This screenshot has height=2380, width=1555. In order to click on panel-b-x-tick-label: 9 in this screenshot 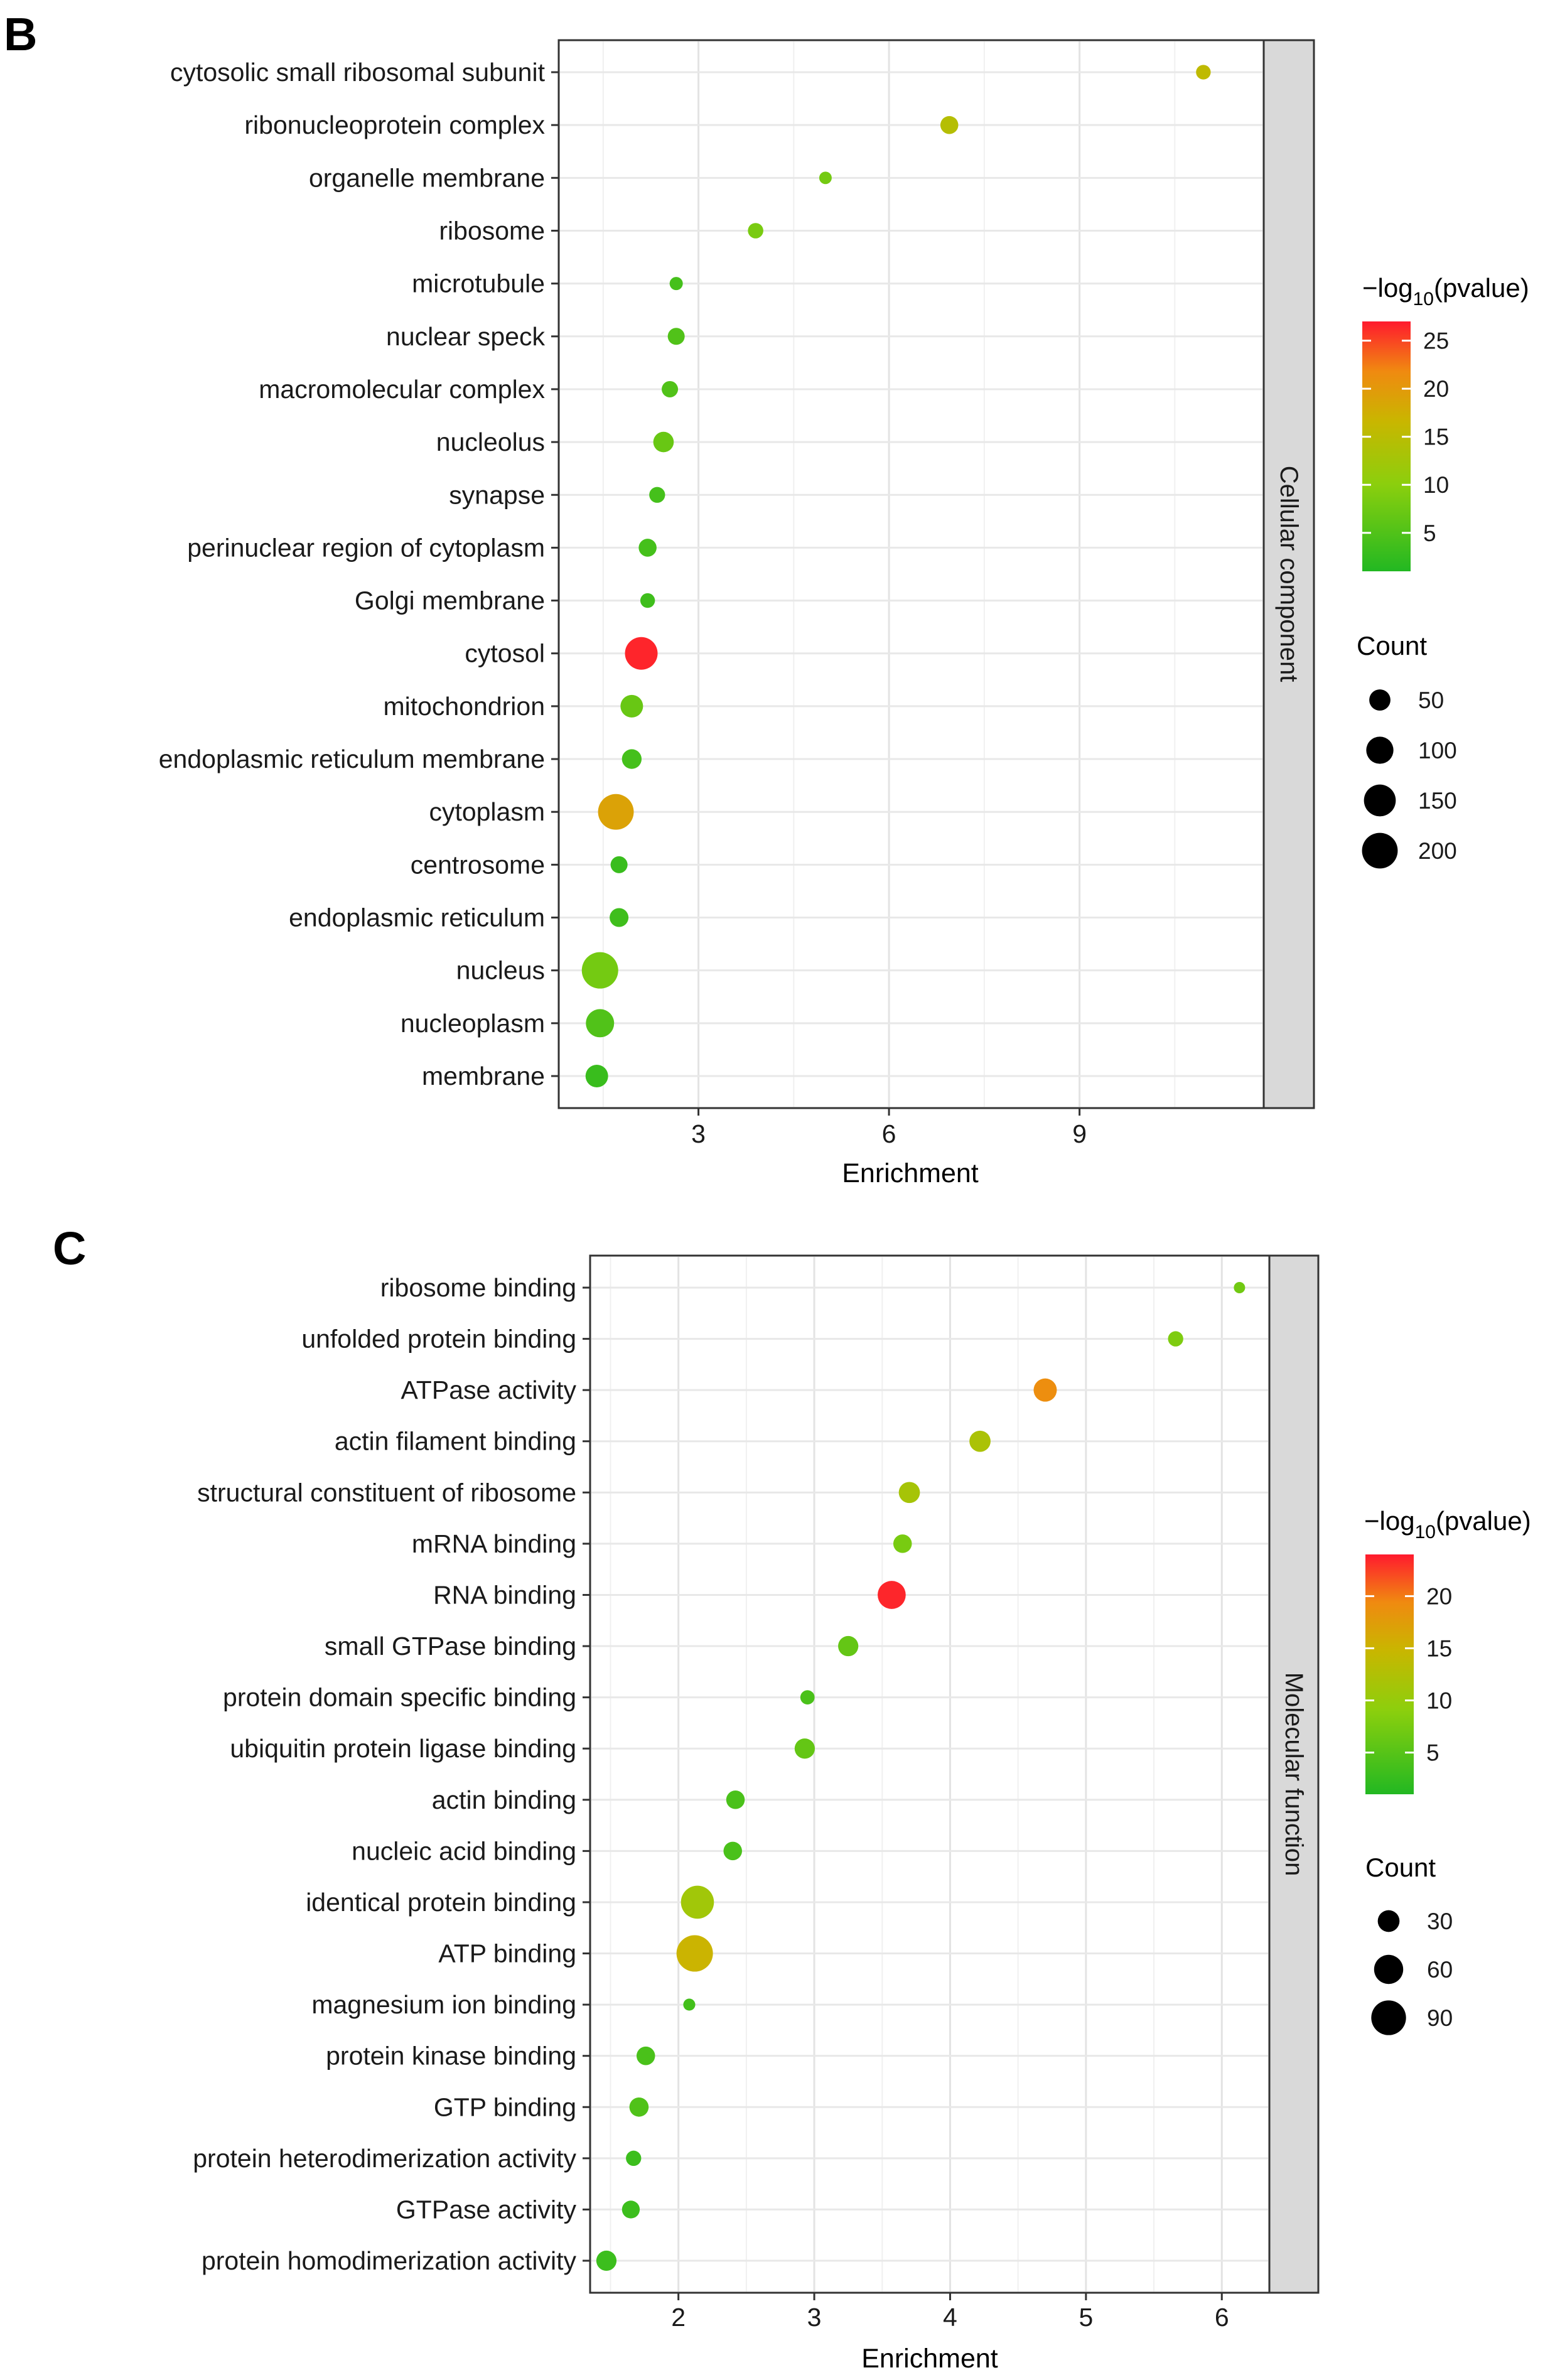, I will do `click(1079, 1133)`.